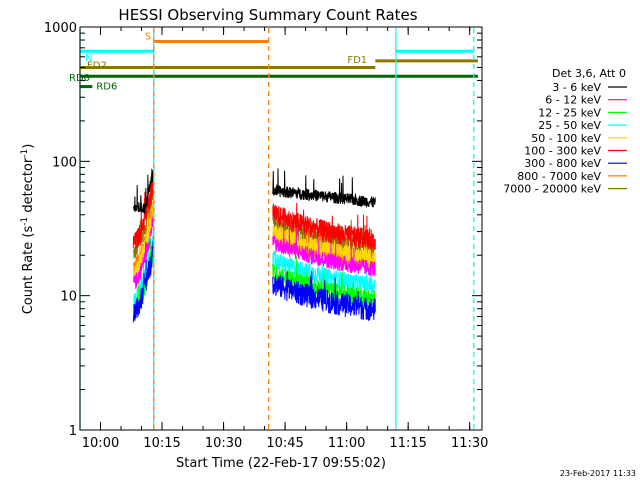  Describe the element at coordinates (97, 65) in the screenshot. I see `segment-label: FD2` at that location.